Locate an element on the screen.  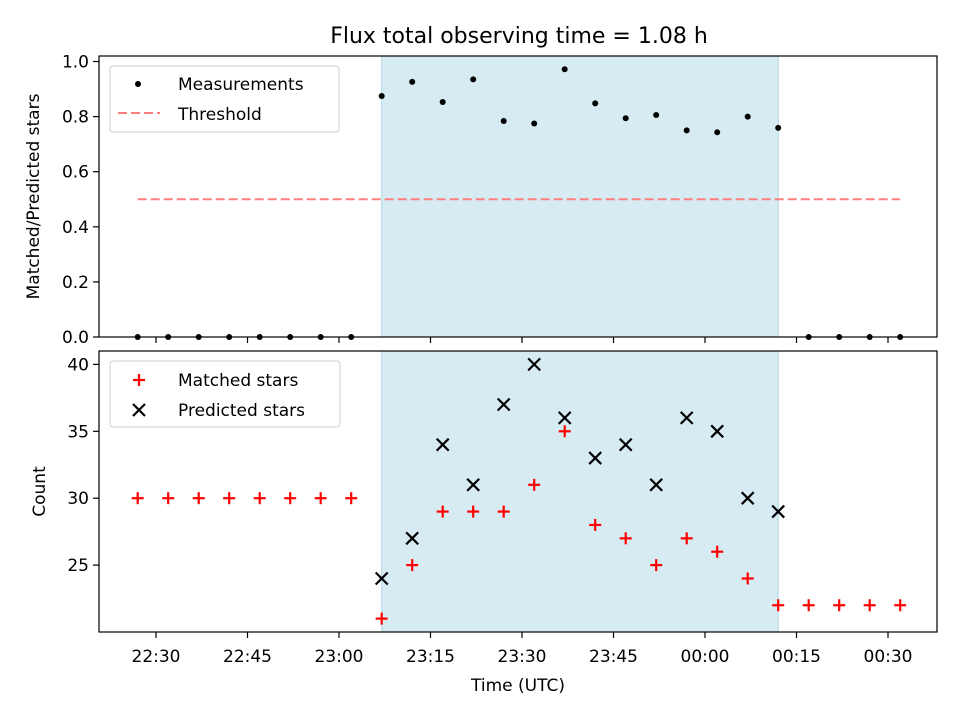
x-tick-label: 23:15 is located at coordinates (430, 657).